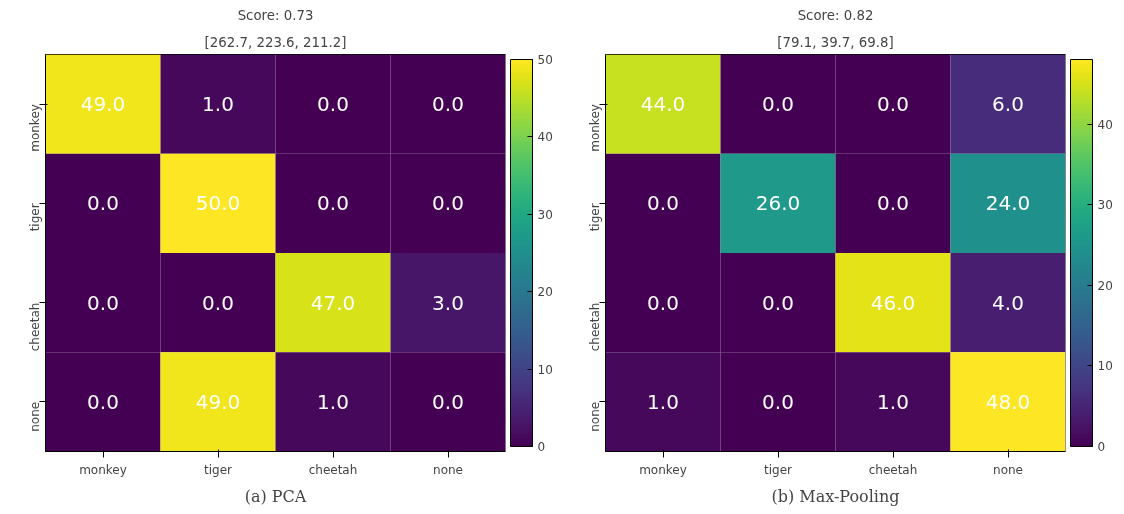  I want to click on text: (a) PCA, so click(275, 496).